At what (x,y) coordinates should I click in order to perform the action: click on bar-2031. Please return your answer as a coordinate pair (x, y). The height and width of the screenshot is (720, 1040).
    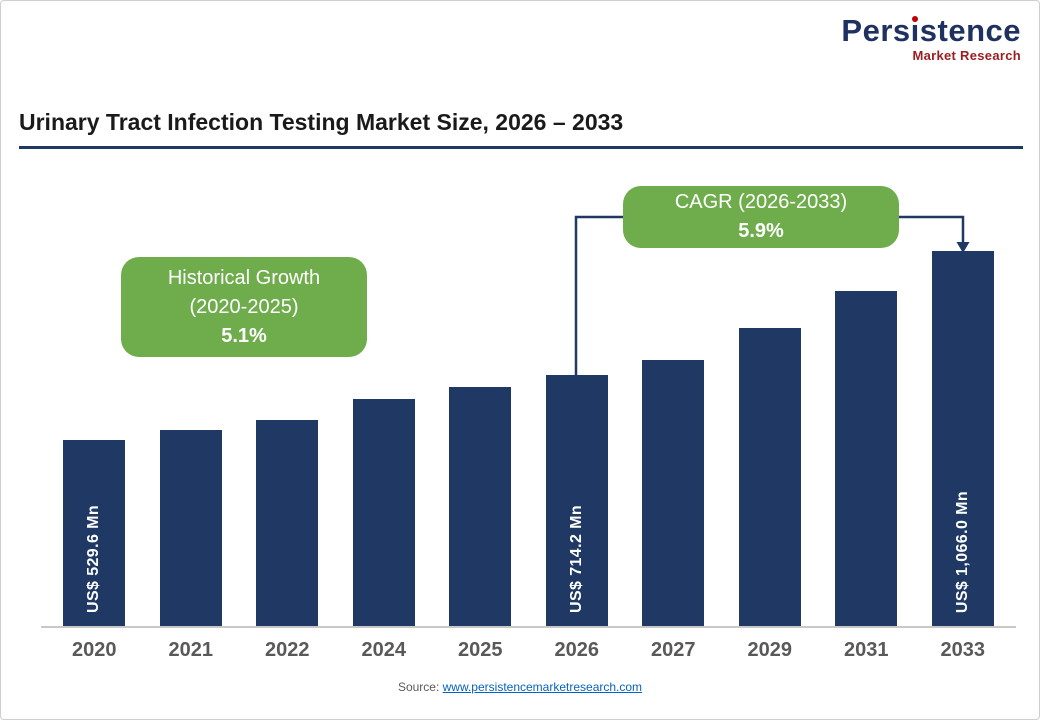
    Looking at the image, I should click on (866, 458).